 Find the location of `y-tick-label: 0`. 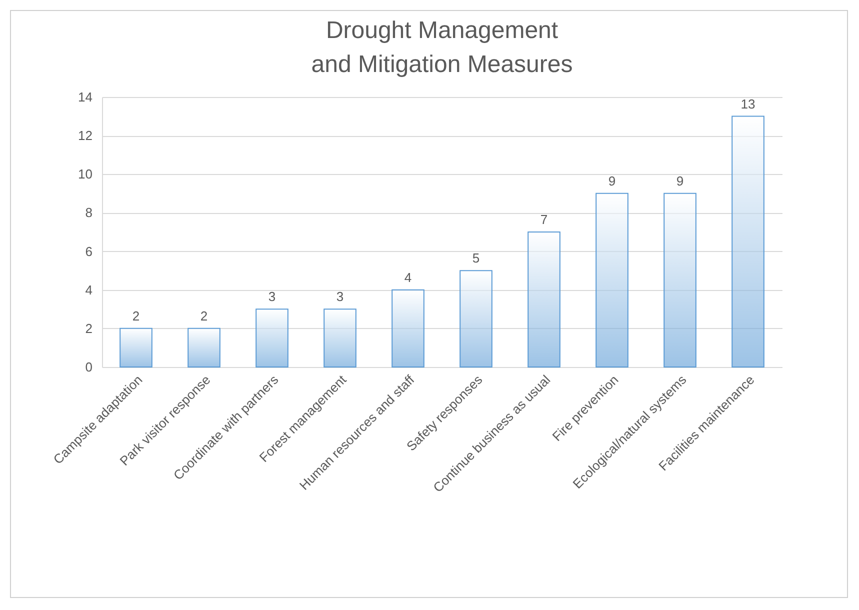

y-tick-label: 0 is located at coordinates (88, 367).